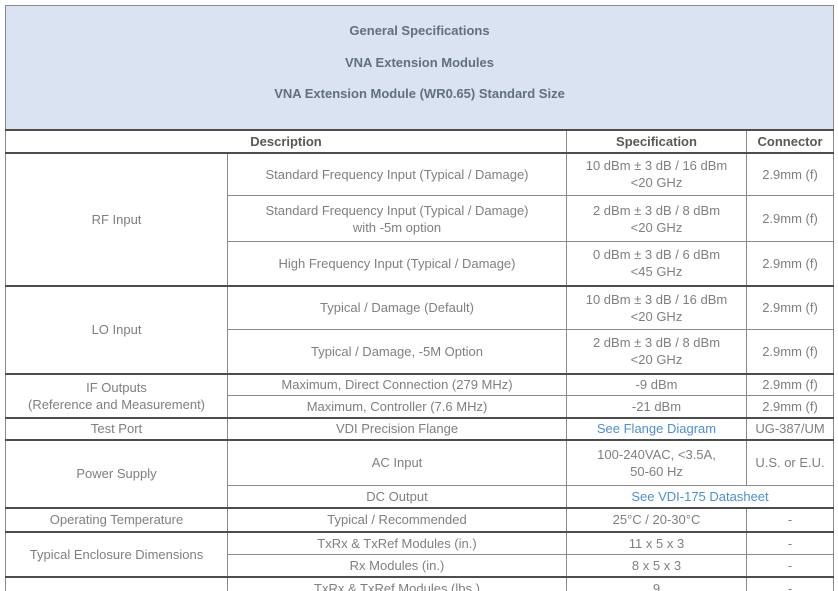 Image resolution: width=838 pixels, height=591 pixels. Describe the element at coordinates (116, 553) in the screenshot. I see `group-label-enclosure-dimensions: Typical Enclosure Dimensions` at that location.